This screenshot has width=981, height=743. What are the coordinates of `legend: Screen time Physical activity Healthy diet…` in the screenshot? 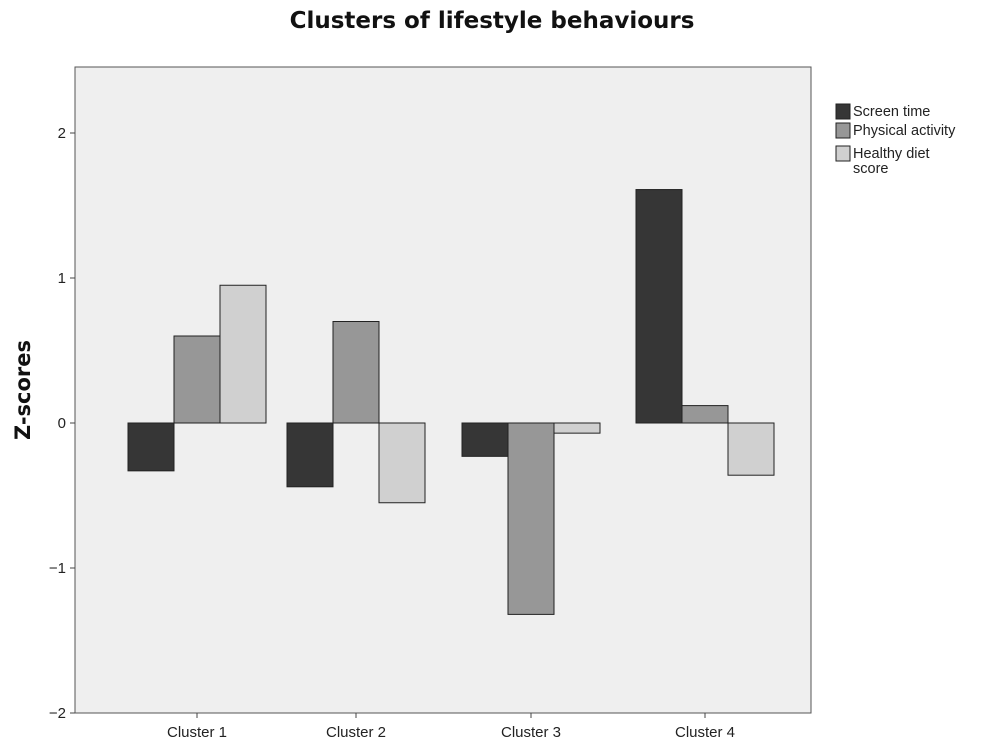 It's located at (895, 140).